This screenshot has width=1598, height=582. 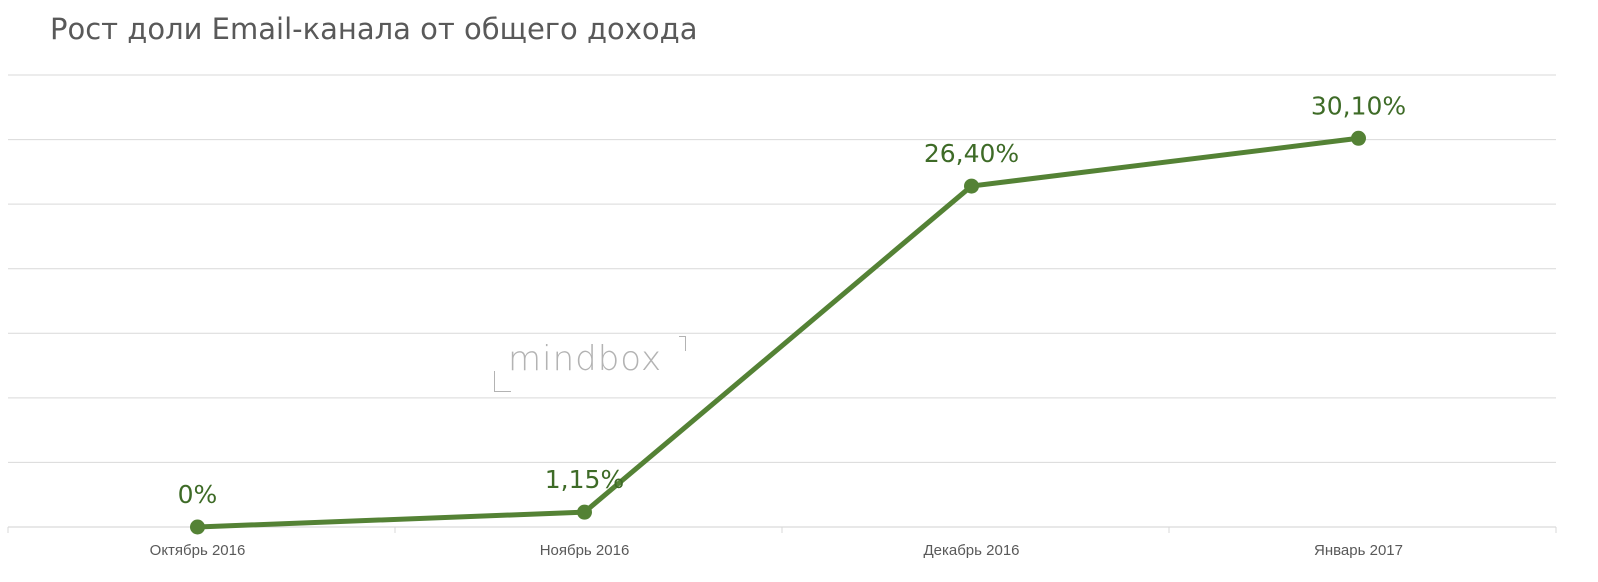 What do you see at coordinates (1358, 105) in the screenshot?
I see `data-label: 30,10%` at bounding box center [1358, 105].